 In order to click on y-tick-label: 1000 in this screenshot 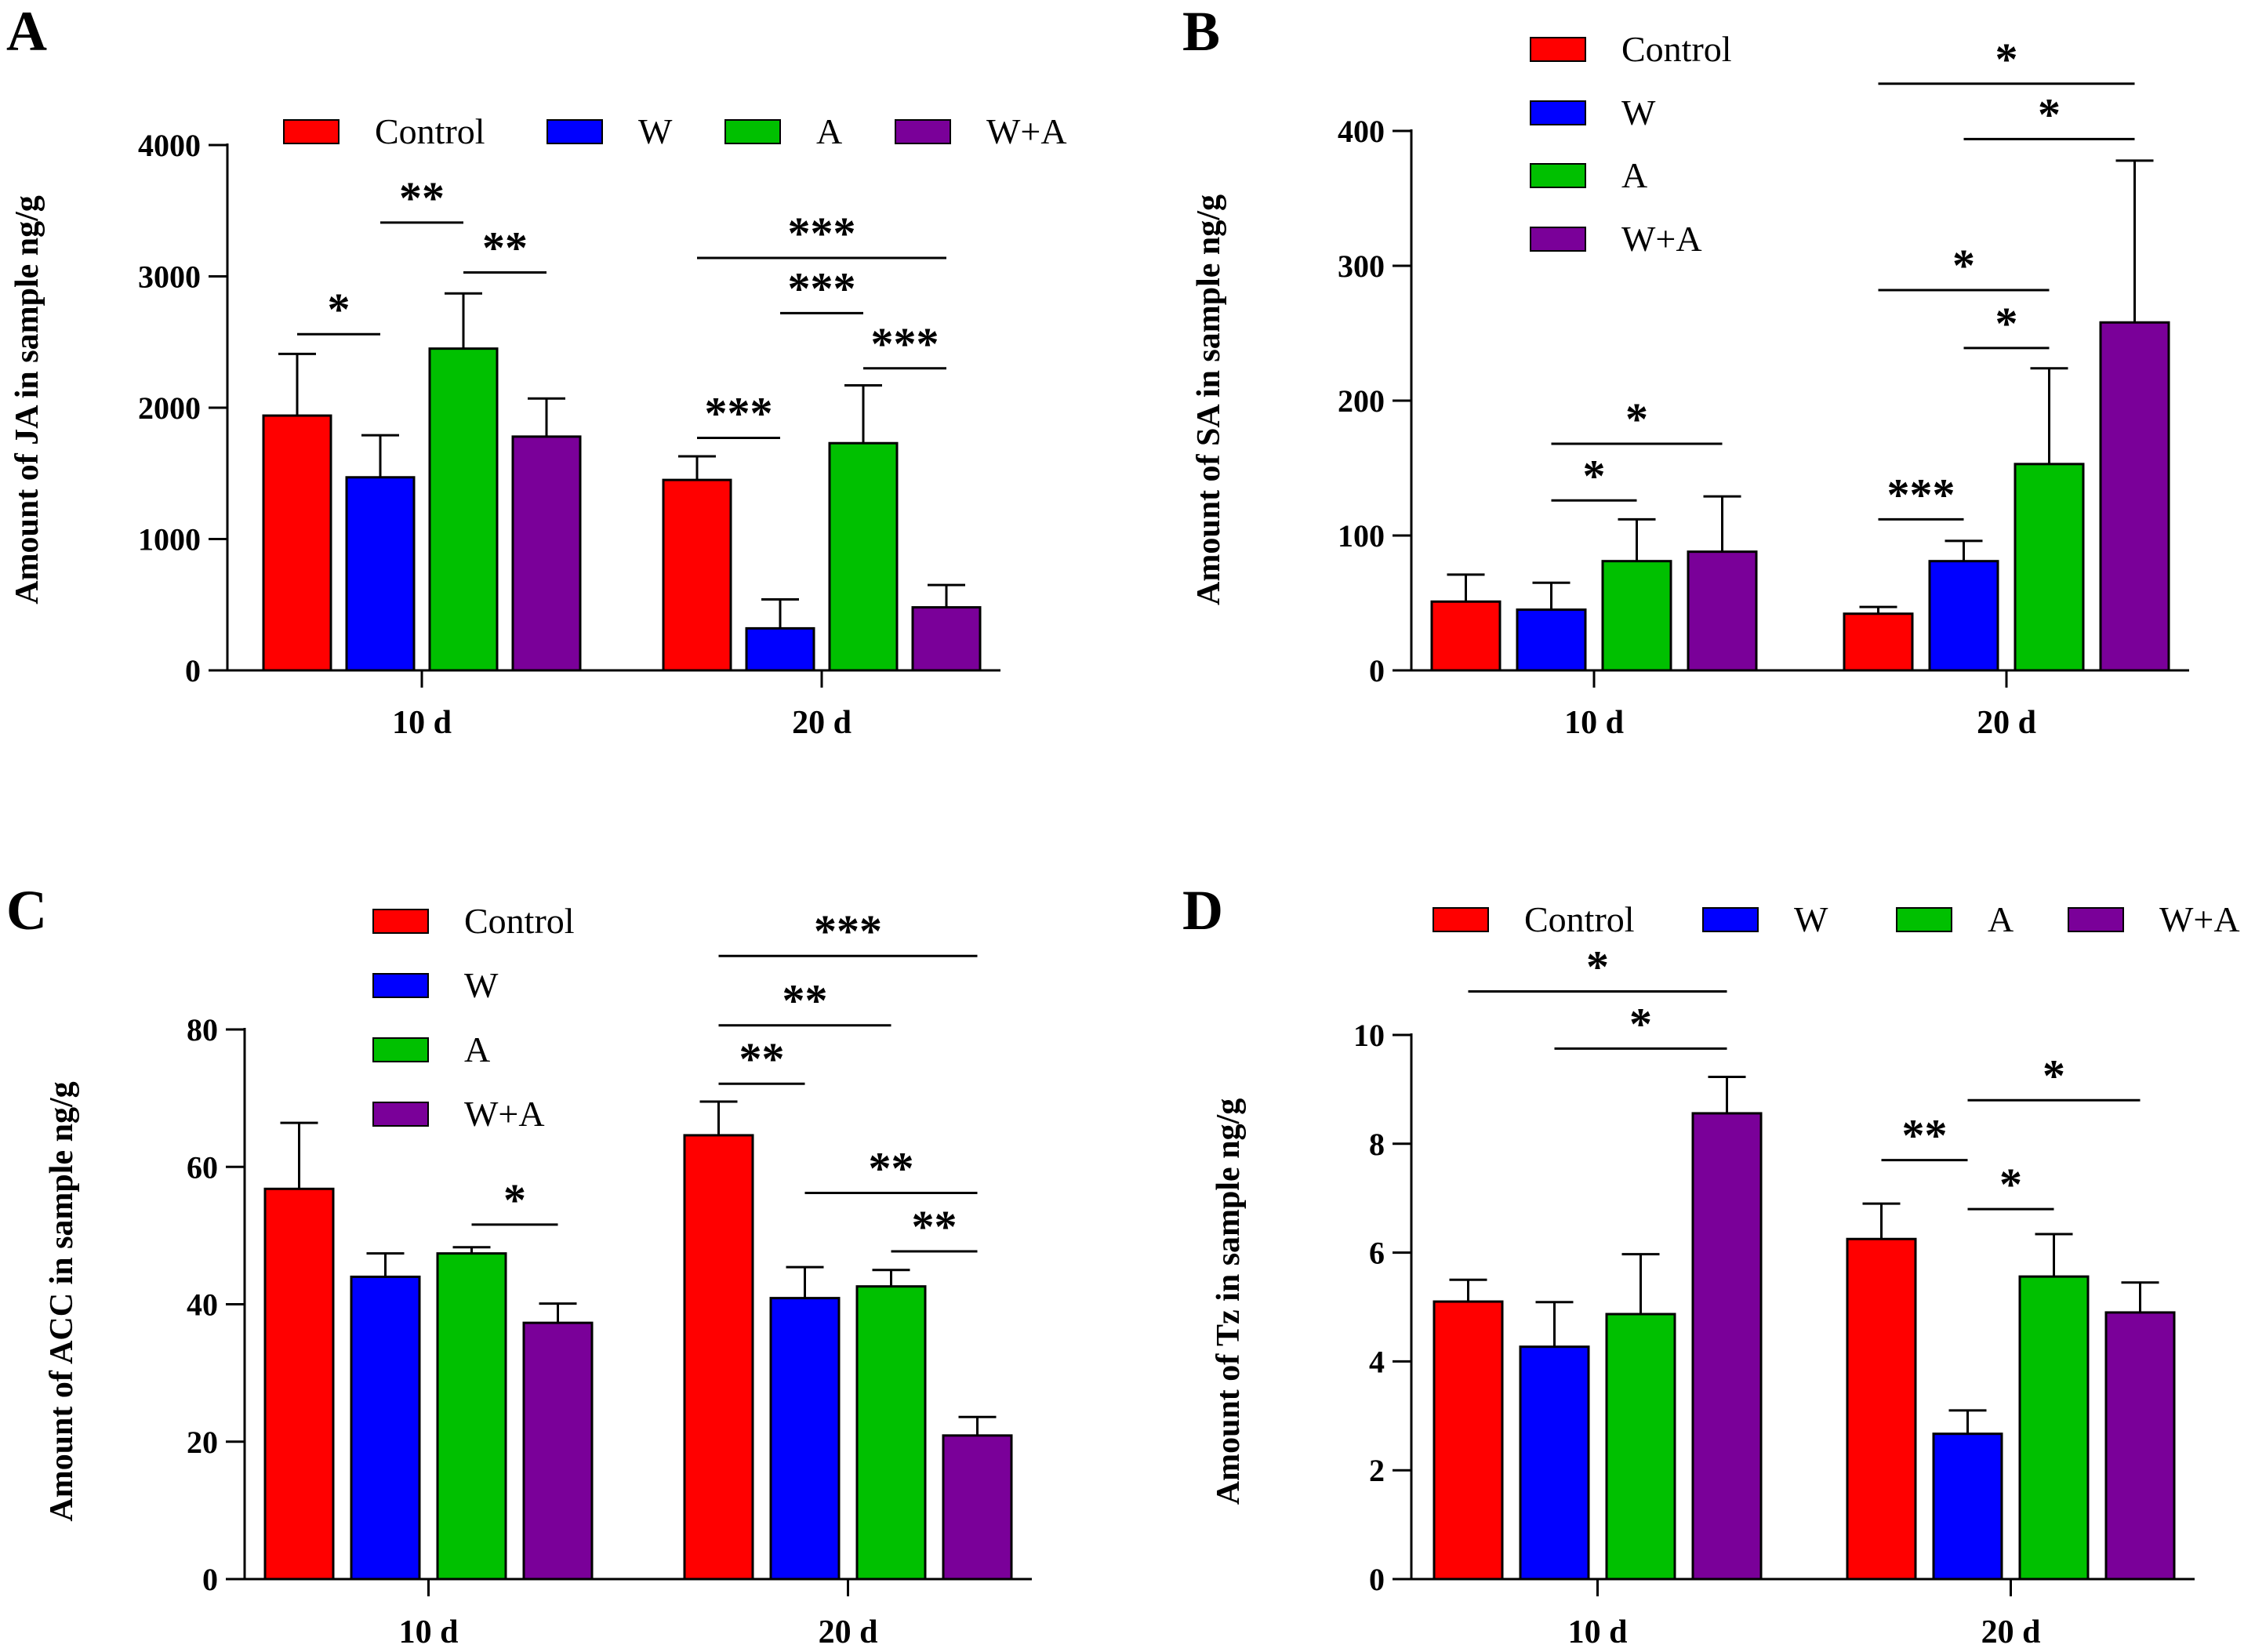, I will do `click(169, 539)`.